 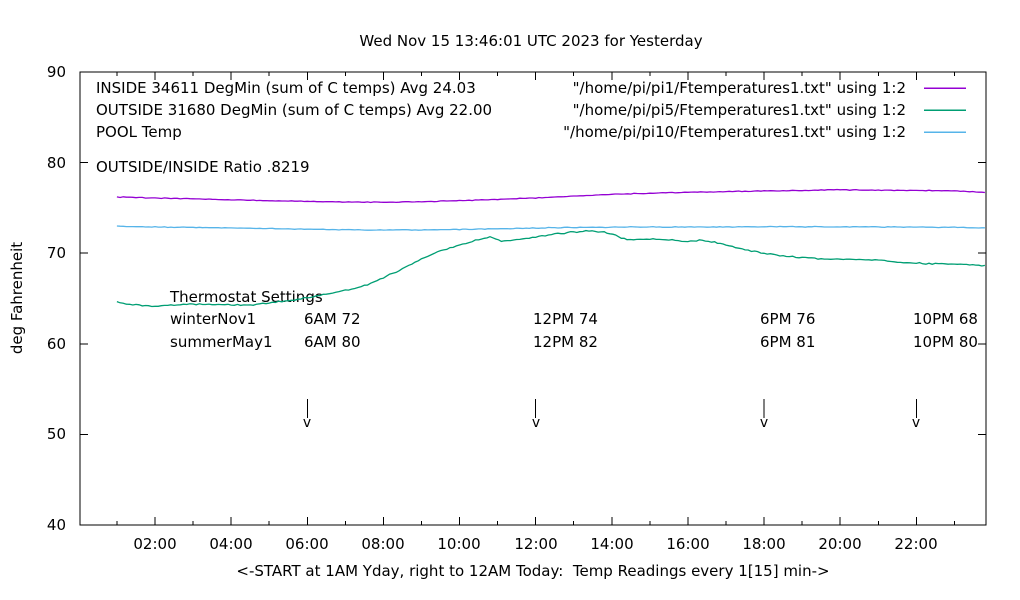 I want to click on thermostat-summer-name: summerMay1, so click(x=221, y=342).